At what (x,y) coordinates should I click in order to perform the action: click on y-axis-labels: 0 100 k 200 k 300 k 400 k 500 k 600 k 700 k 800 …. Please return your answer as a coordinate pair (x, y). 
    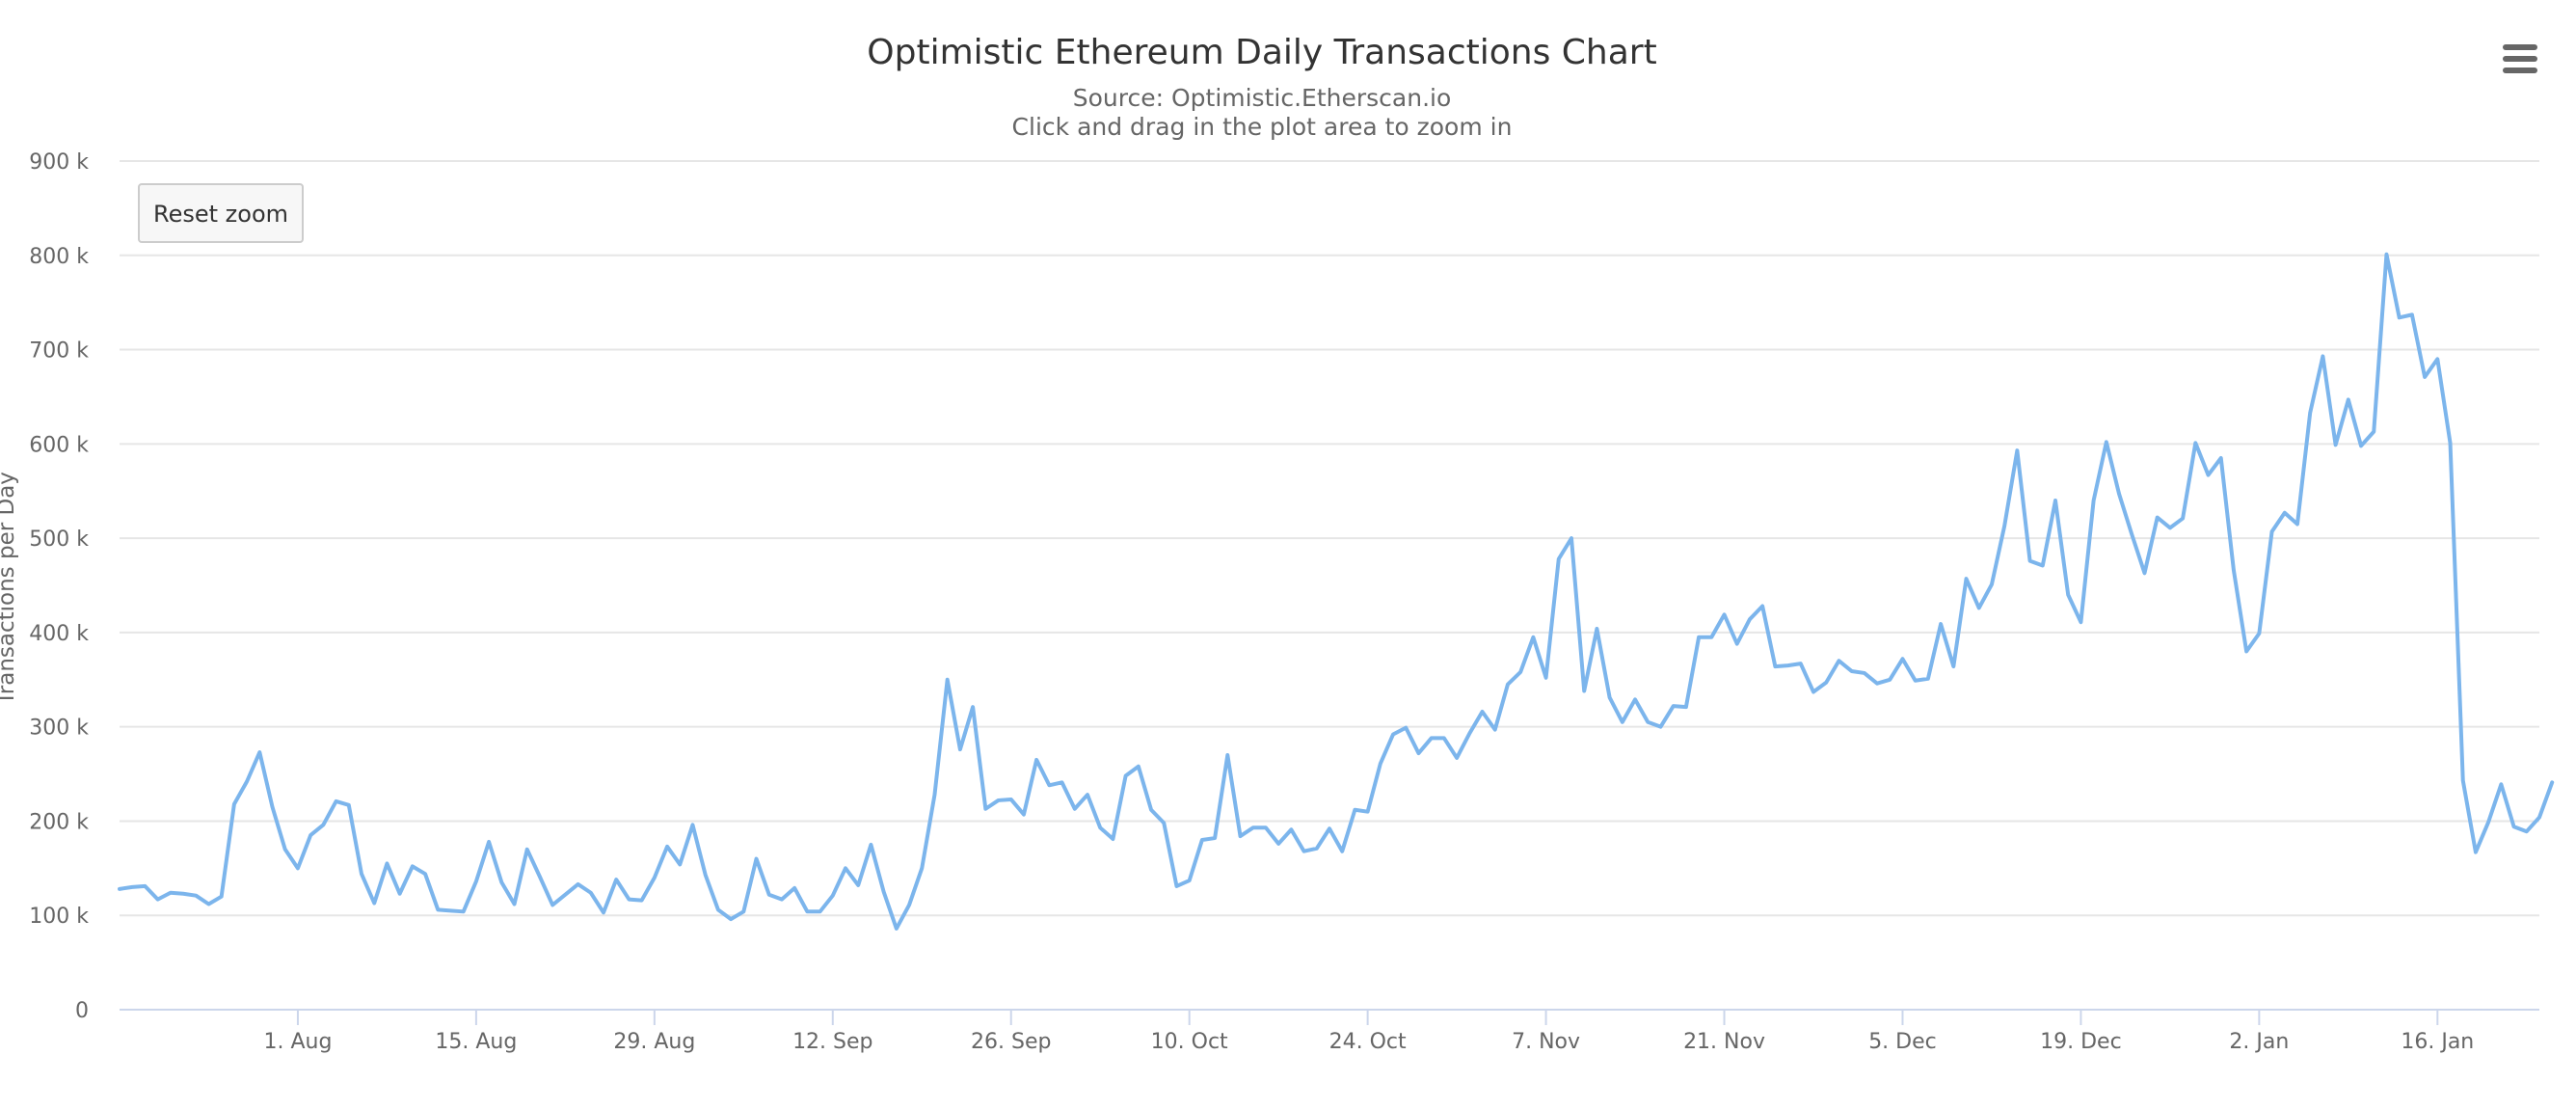
    Looking at the image, I should click on (59, 587).